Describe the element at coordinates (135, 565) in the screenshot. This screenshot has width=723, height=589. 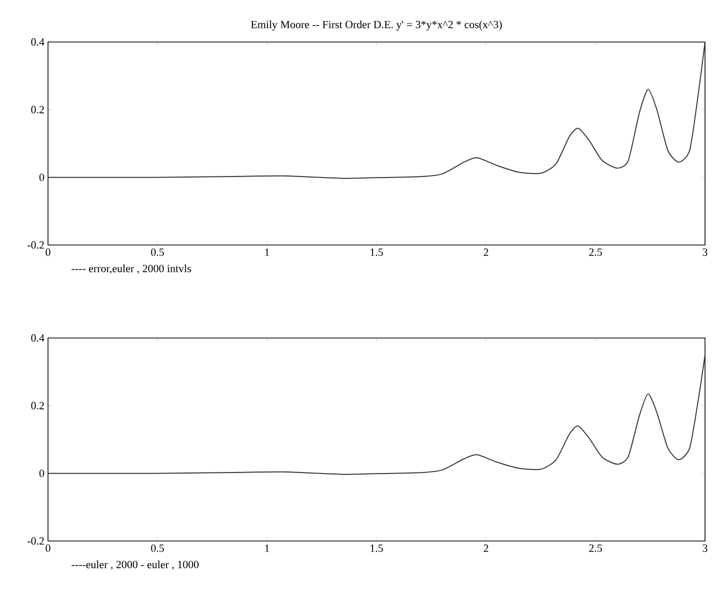
I see `x-axis-title: ----euler , 2000 - euler , 1000` at that location.